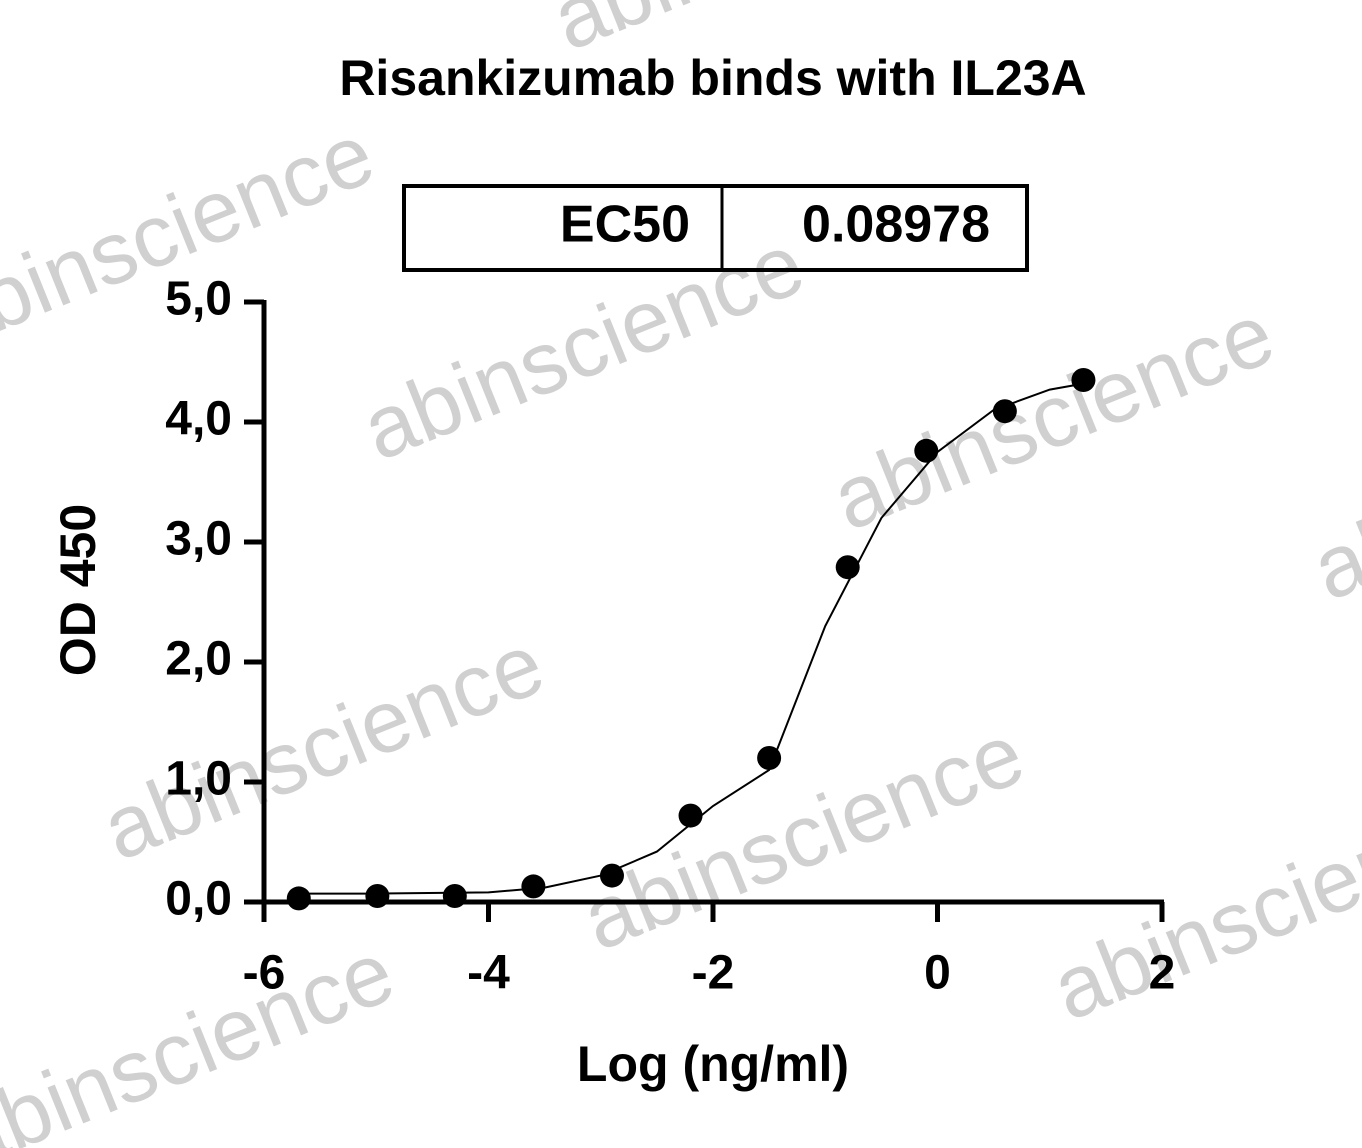 The width and height of the screenshot is (1362, 1148). I want to click on y-tick-label: 0,0, so click(198, 899).